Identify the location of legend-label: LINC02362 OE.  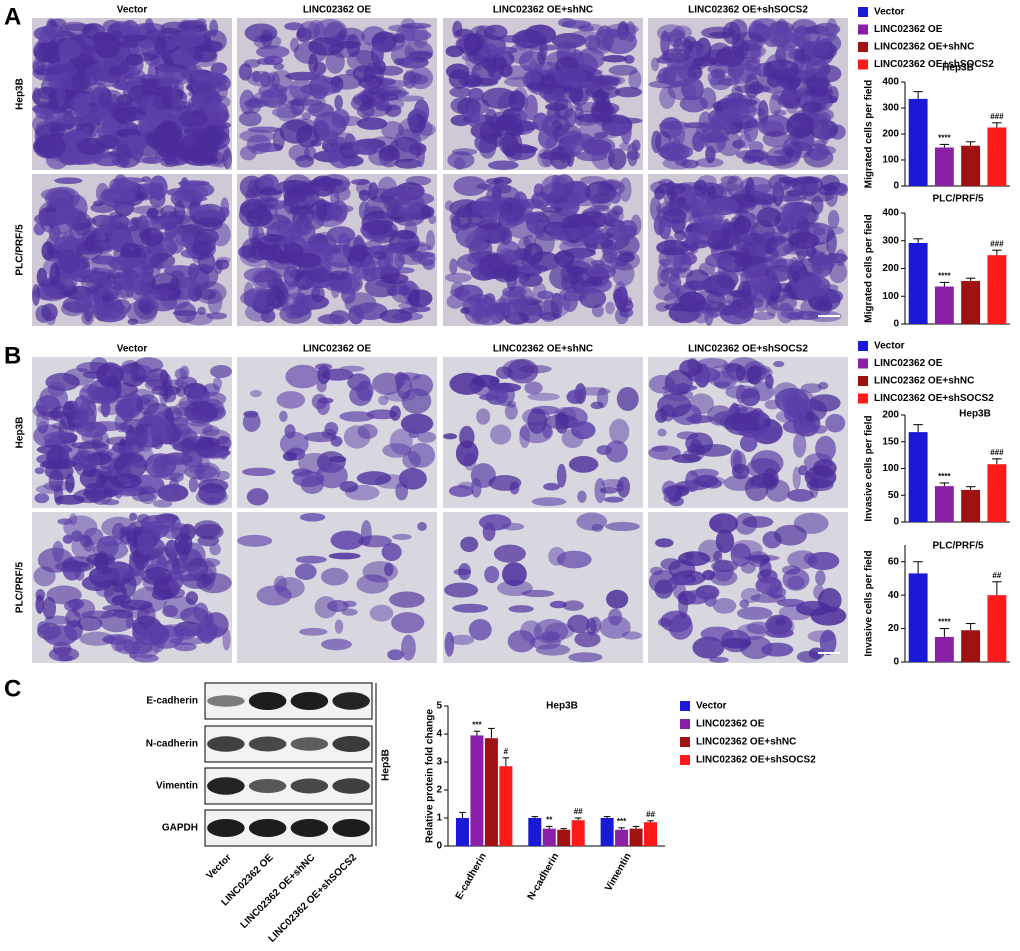
(730, 724).